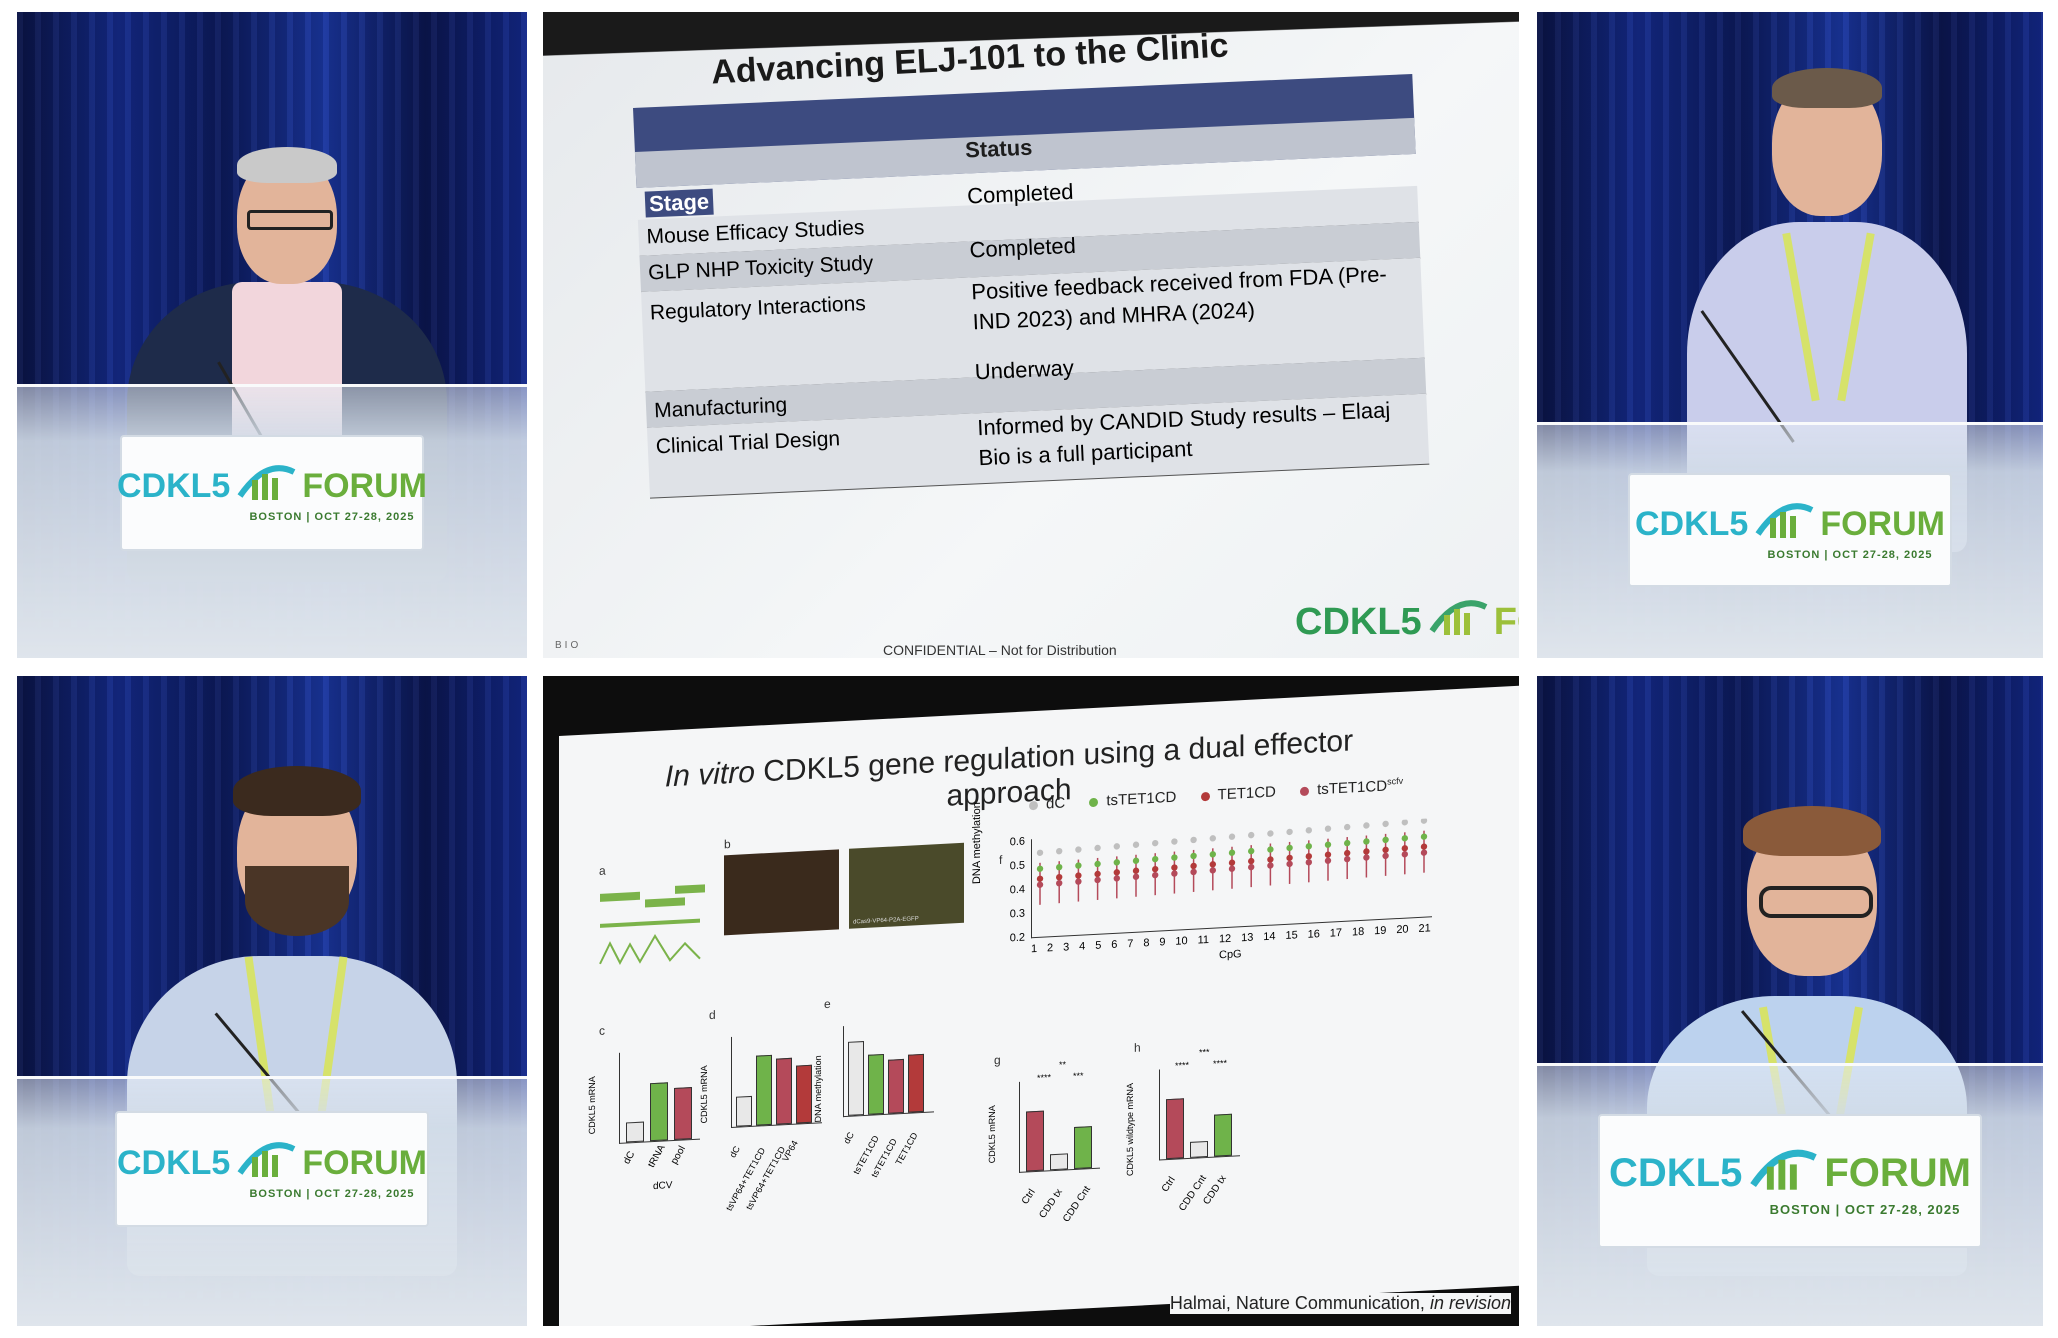 The height and width of the screenshot is (1338, 2058). I want to click on x-tick: 4, so click(1082, 946).